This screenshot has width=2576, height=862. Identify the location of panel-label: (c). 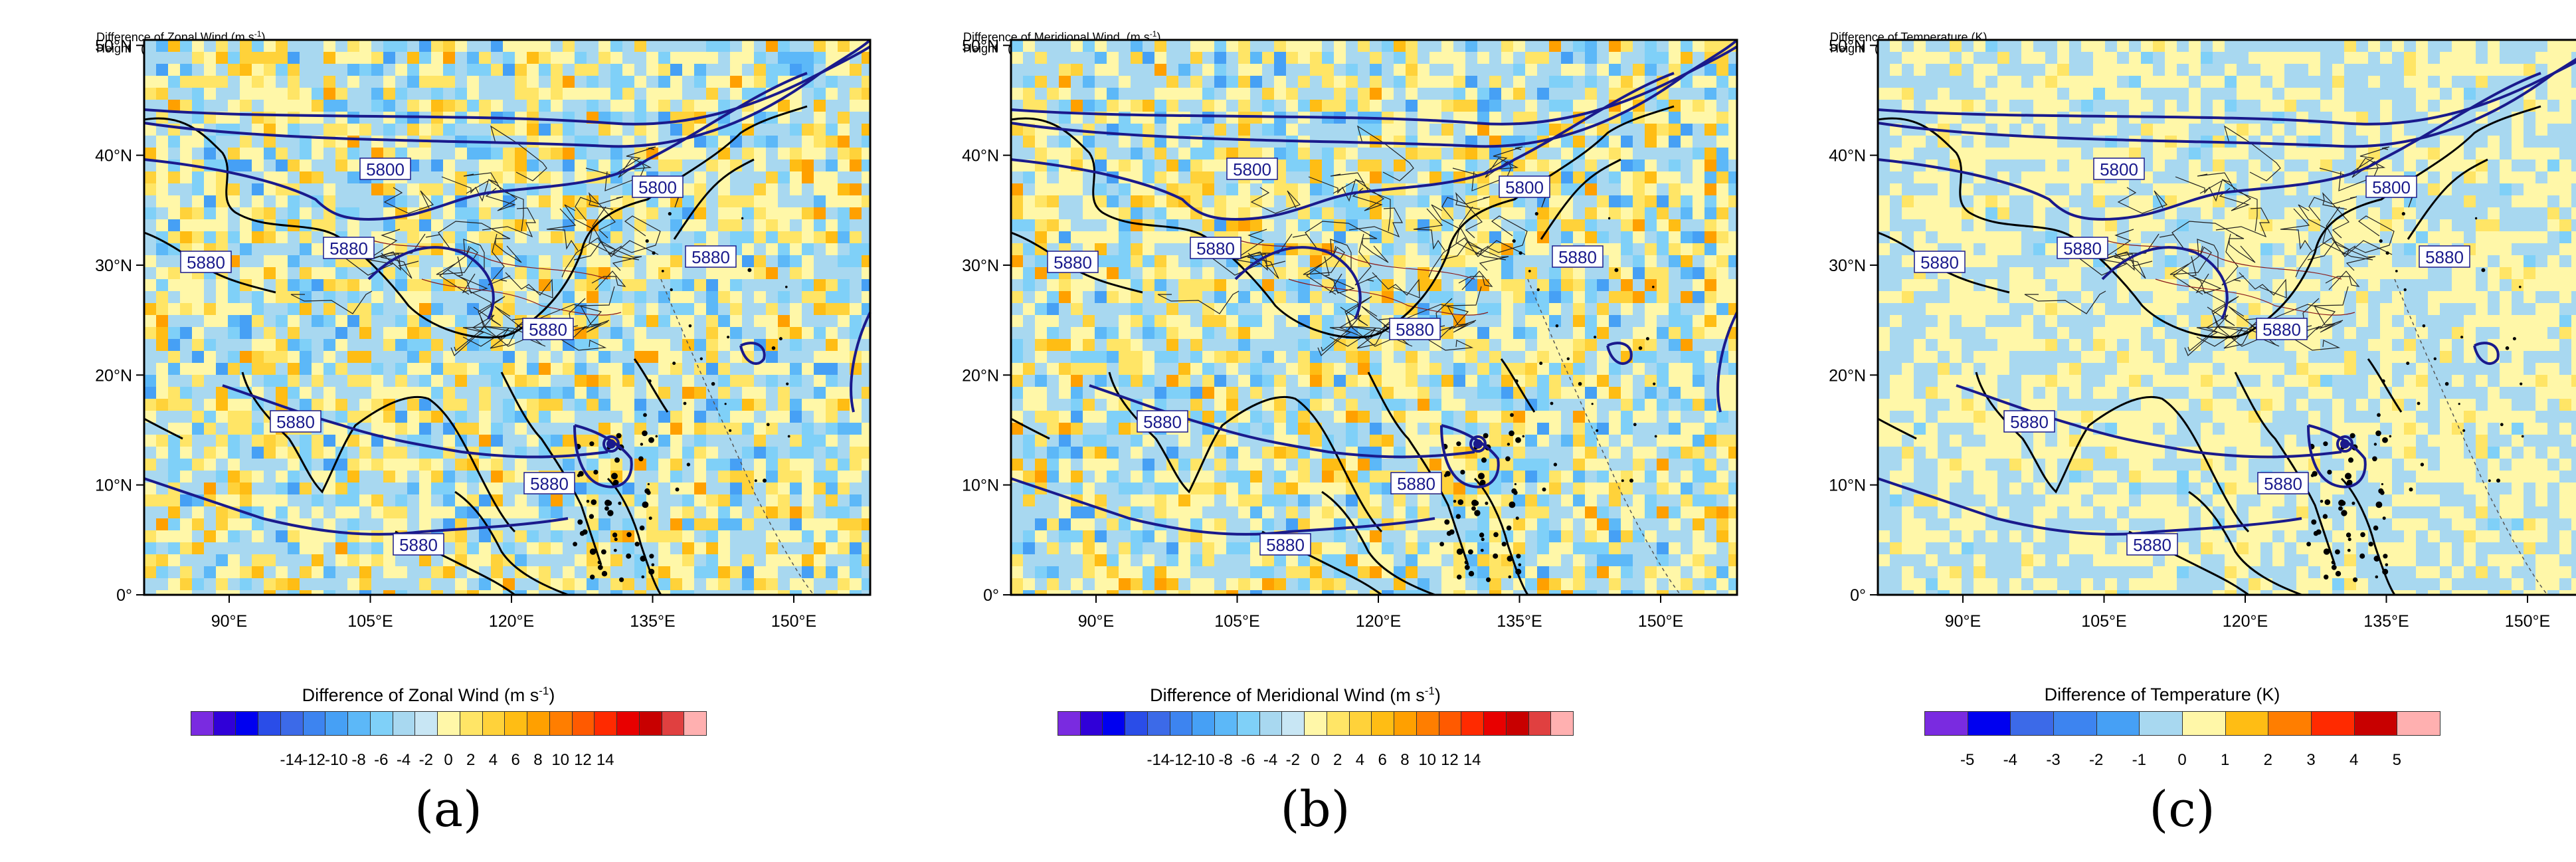
(2182, 809).